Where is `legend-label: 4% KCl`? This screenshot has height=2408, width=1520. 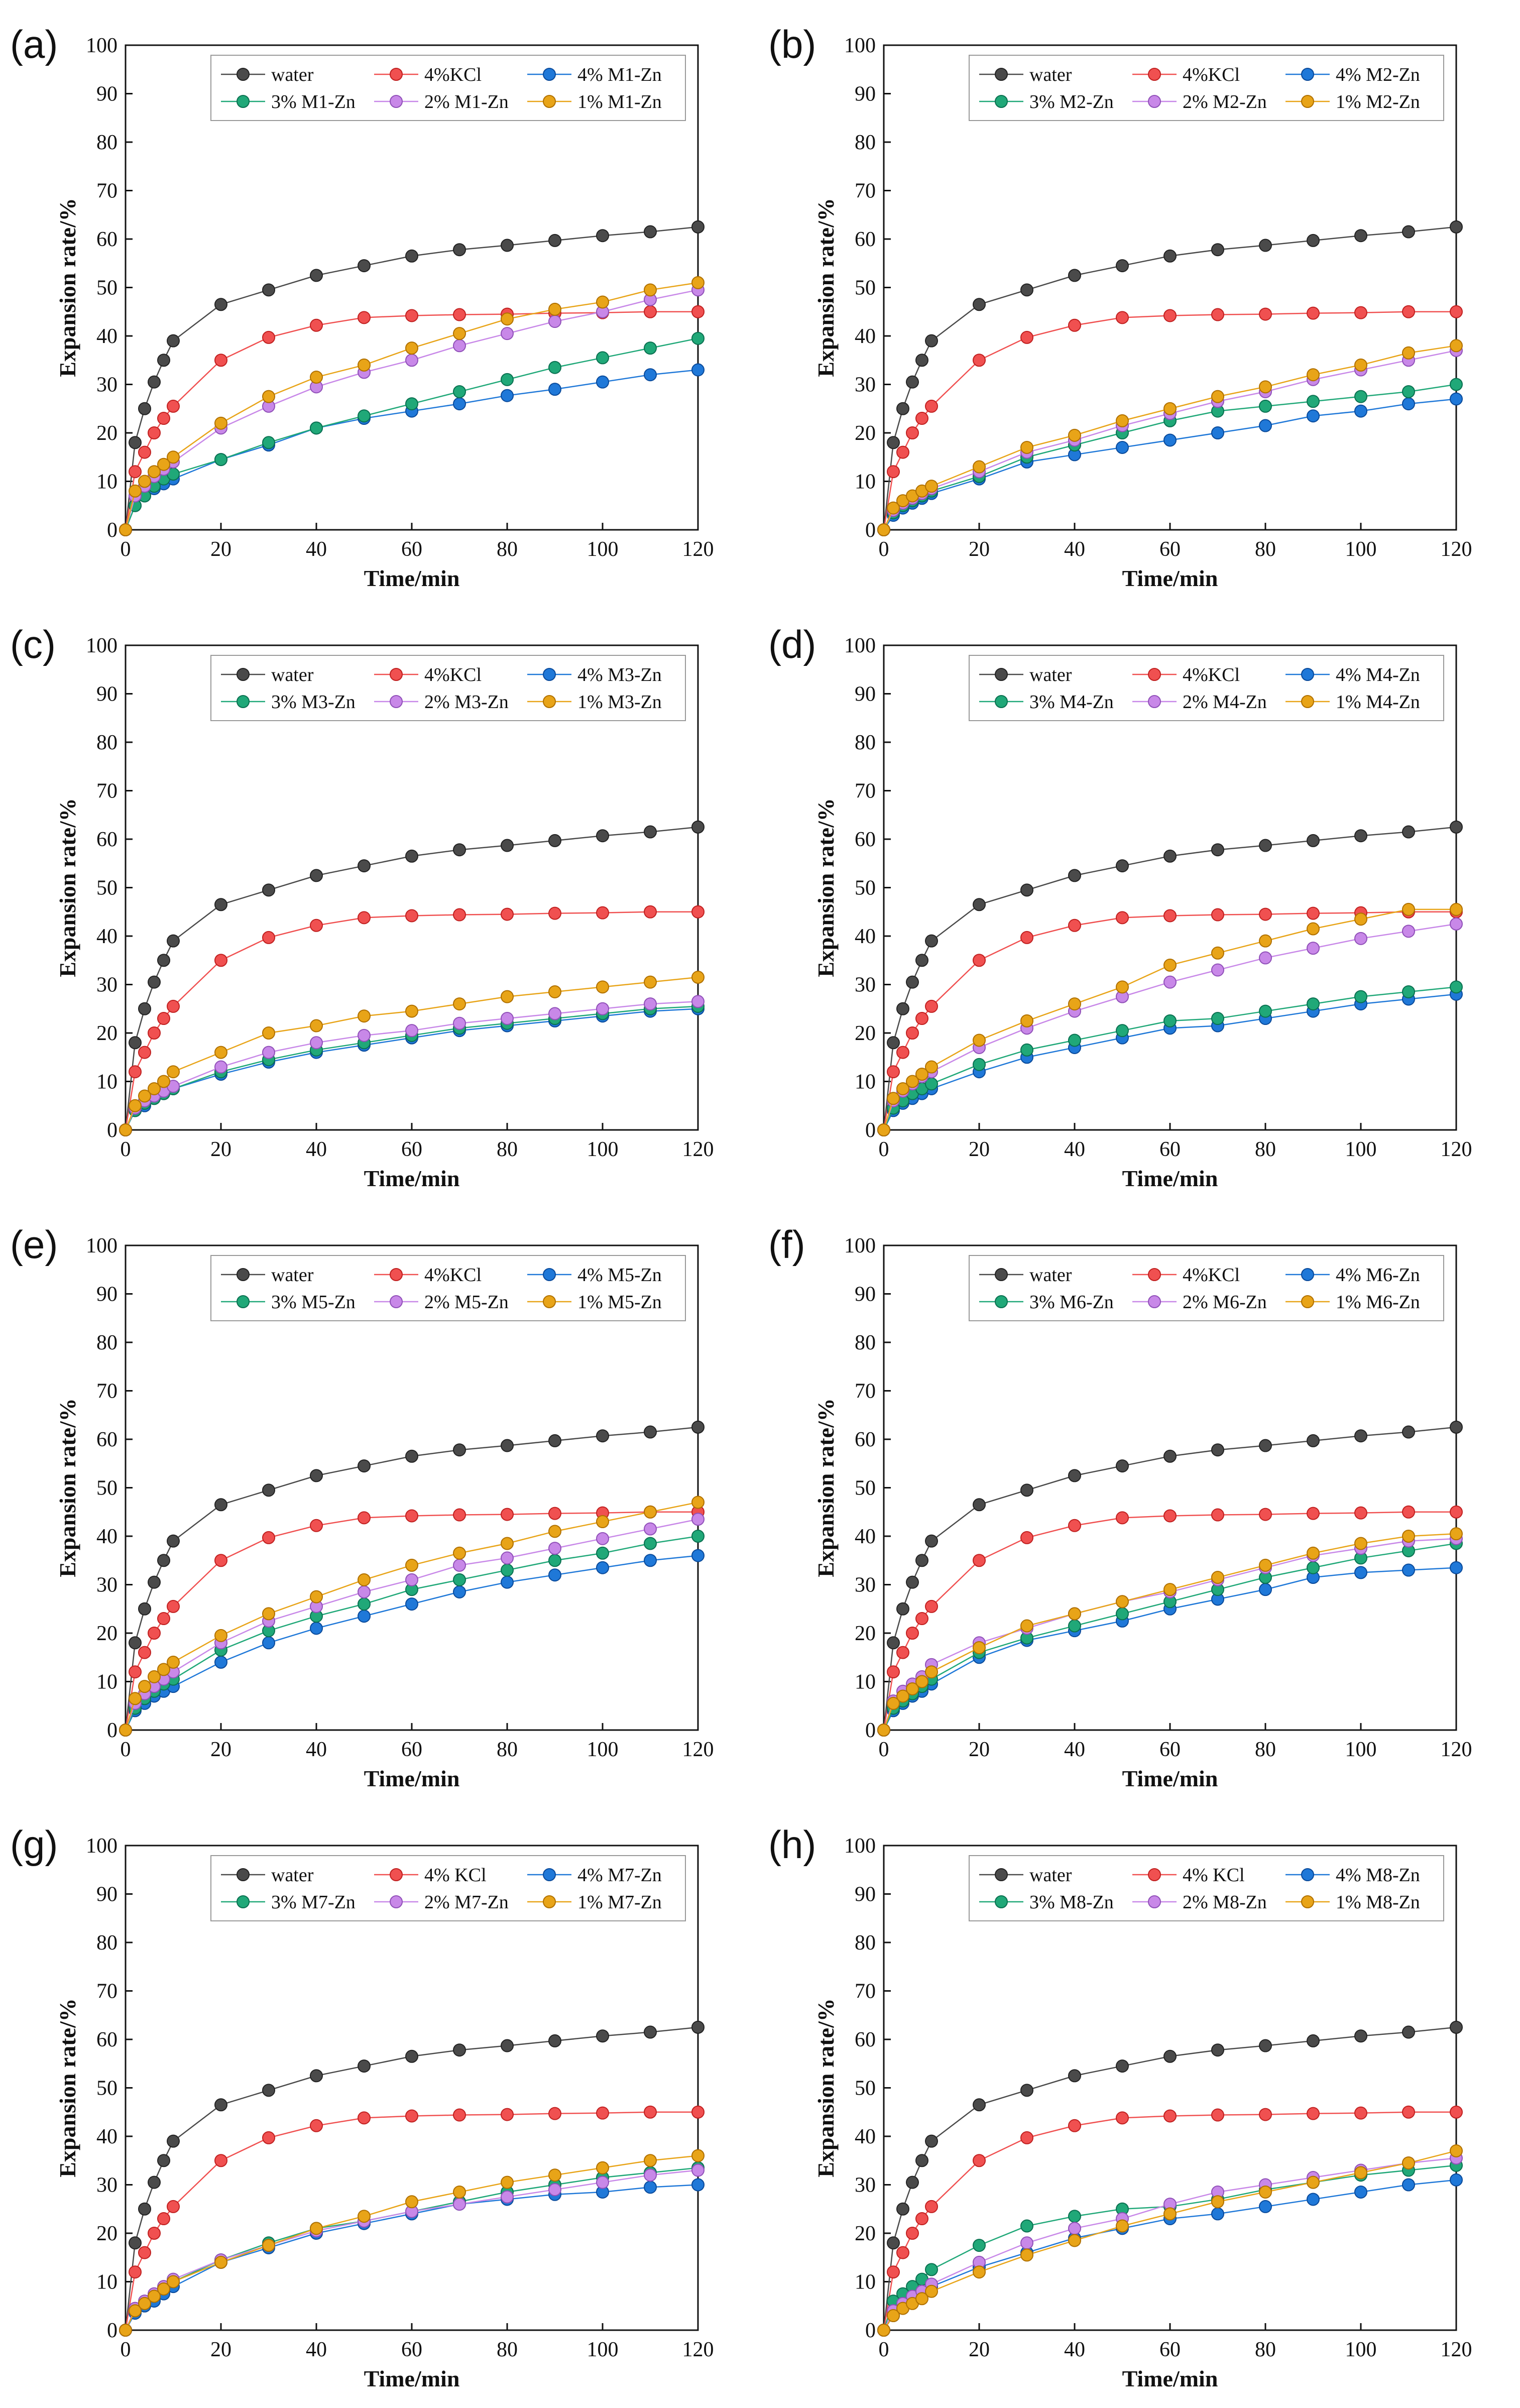 legend-label: 4% KCl is located at coordinates (455, 1875).